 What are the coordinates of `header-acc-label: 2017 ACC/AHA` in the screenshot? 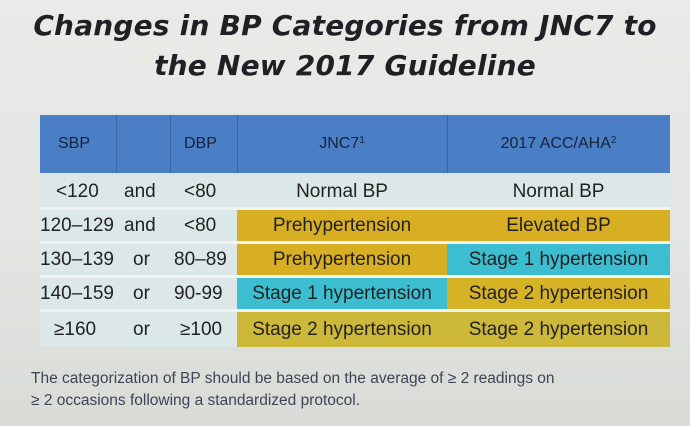 It's located at (555, 143).